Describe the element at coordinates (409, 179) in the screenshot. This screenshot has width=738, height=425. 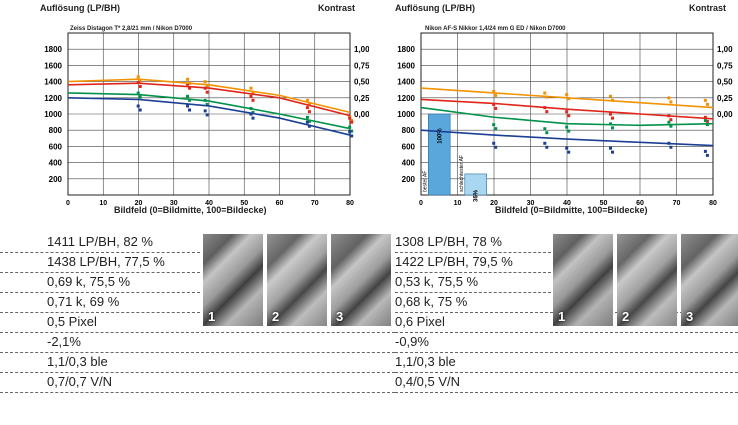
I see `y-tick-label: 200` at that location.